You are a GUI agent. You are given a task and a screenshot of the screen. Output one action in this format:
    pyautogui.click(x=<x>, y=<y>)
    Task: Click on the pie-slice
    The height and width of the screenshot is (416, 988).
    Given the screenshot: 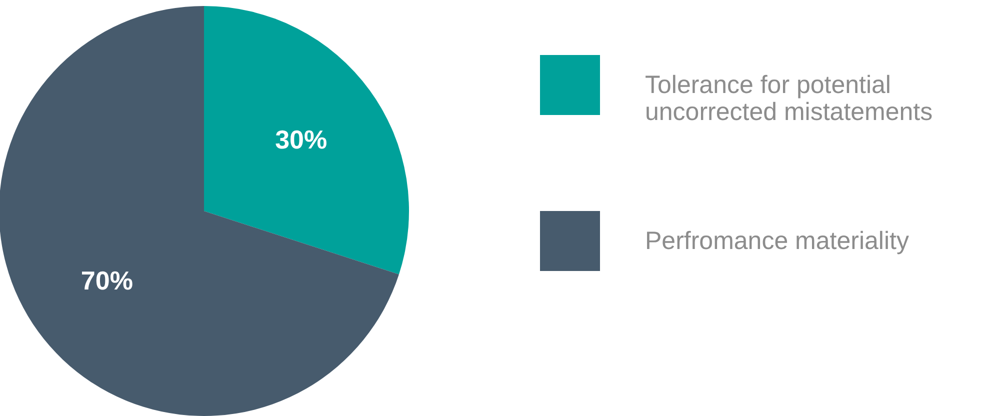 What is the action you would take?
    pyautogui.click(x=306, y=140)
    